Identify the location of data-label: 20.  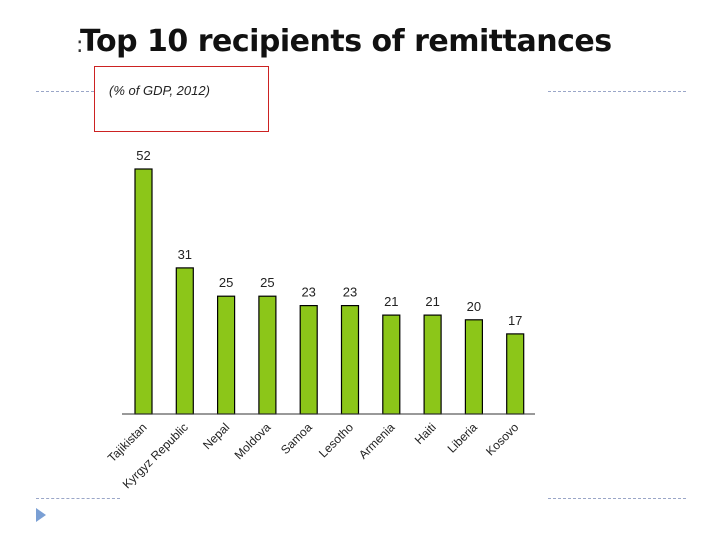
(474, 306).